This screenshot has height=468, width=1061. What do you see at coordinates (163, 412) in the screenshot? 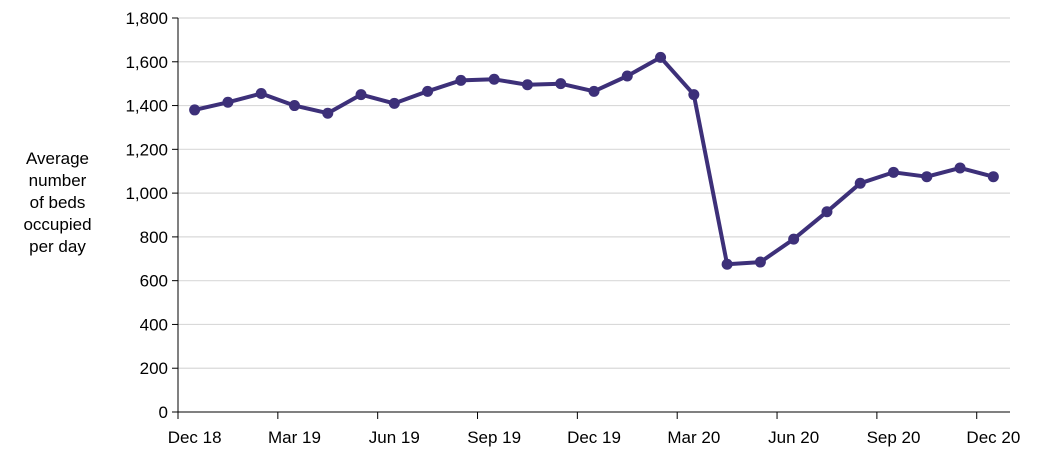
I see `y-tick-label: 0` at bounding box center [163, 412].